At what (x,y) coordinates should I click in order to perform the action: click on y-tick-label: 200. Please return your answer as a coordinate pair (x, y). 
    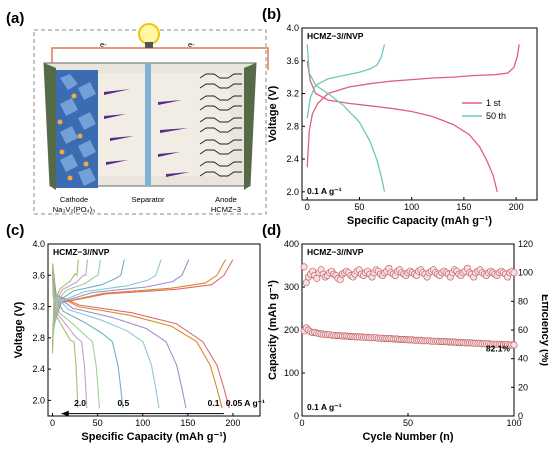
    Looking at the image, I should click on (291, 330).